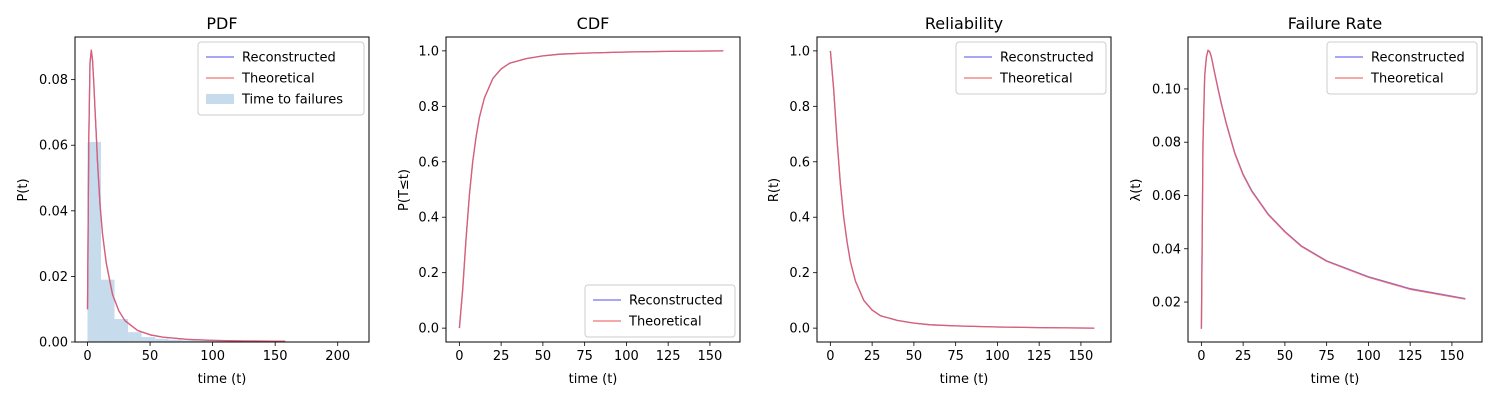  I want to click on failure-rate-legend-label: Reconstructed, so click(1418, 58).